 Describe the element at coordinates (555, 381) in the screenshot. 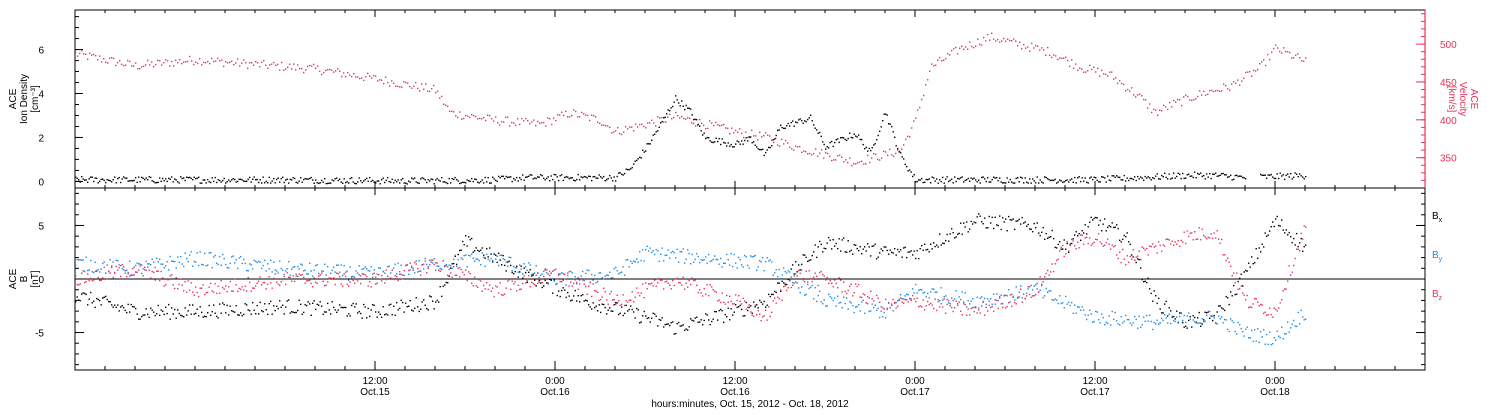

I see `time-tick-label-1: 0:00` at that location.